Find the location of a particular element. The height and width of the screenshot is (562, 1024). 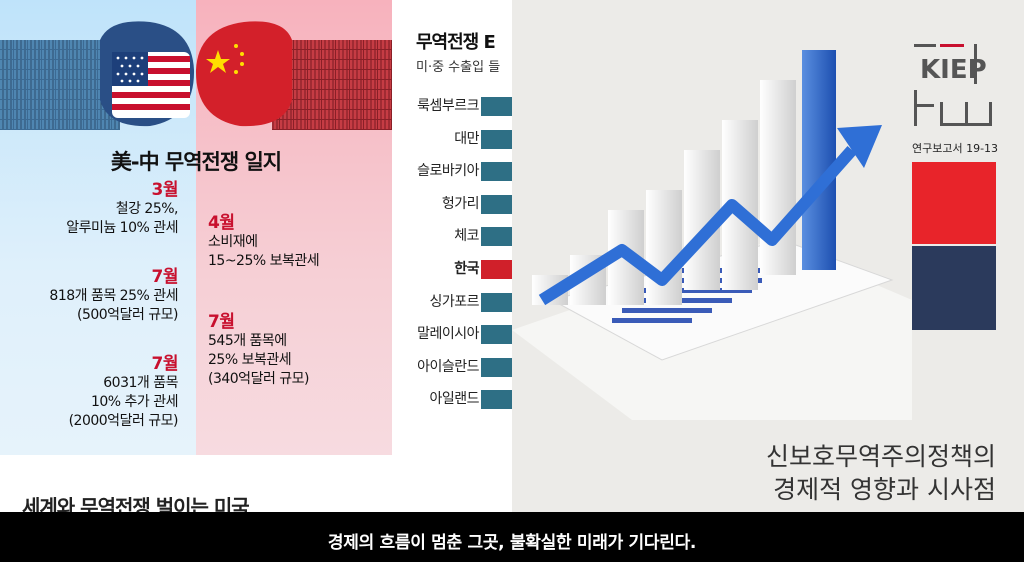

country-row: 대만 is located at coordinates (452, 139).